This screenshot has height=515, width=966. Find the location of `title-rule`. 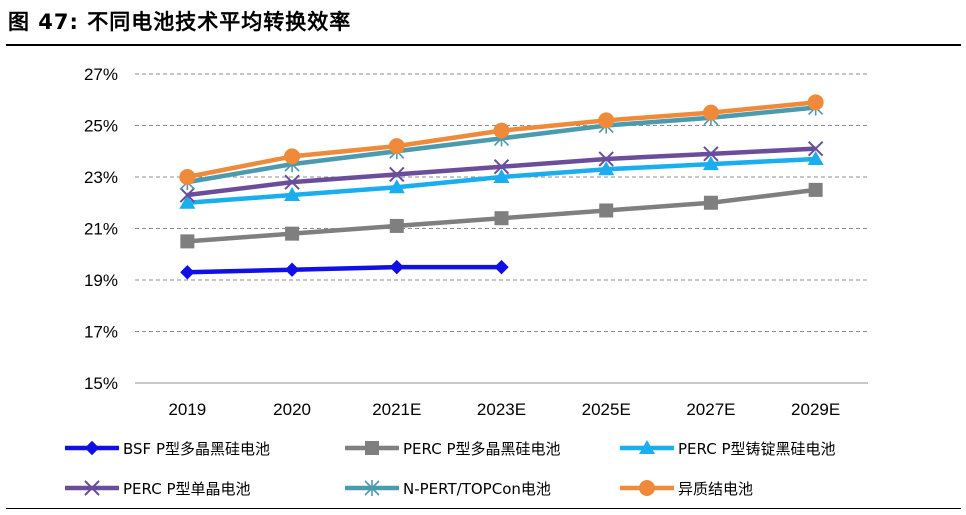

title-rule is located at coordinates (483, 45).